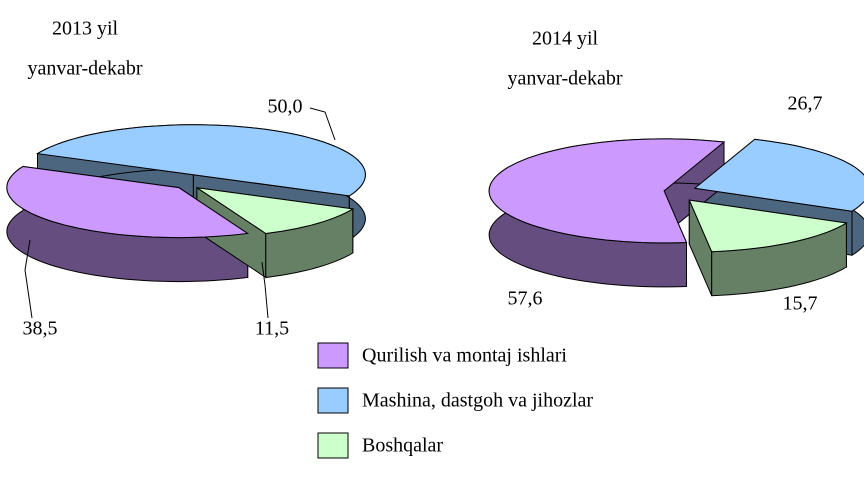 This screenshot has height=479, width=864. What do you see at coordinates (272, 329) in the screenshot?
I see `data-label: 11,5` at bounding box center [272, 329].